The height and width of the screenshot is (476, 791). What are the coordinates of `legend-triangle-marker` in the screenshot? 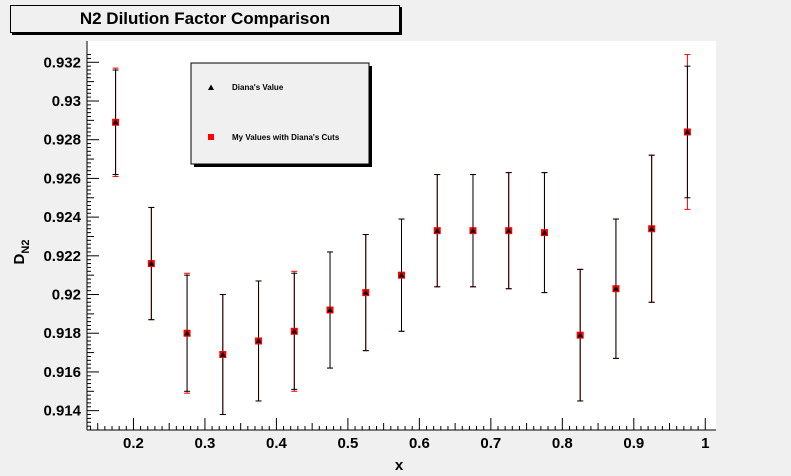 It's located at (211, 87).